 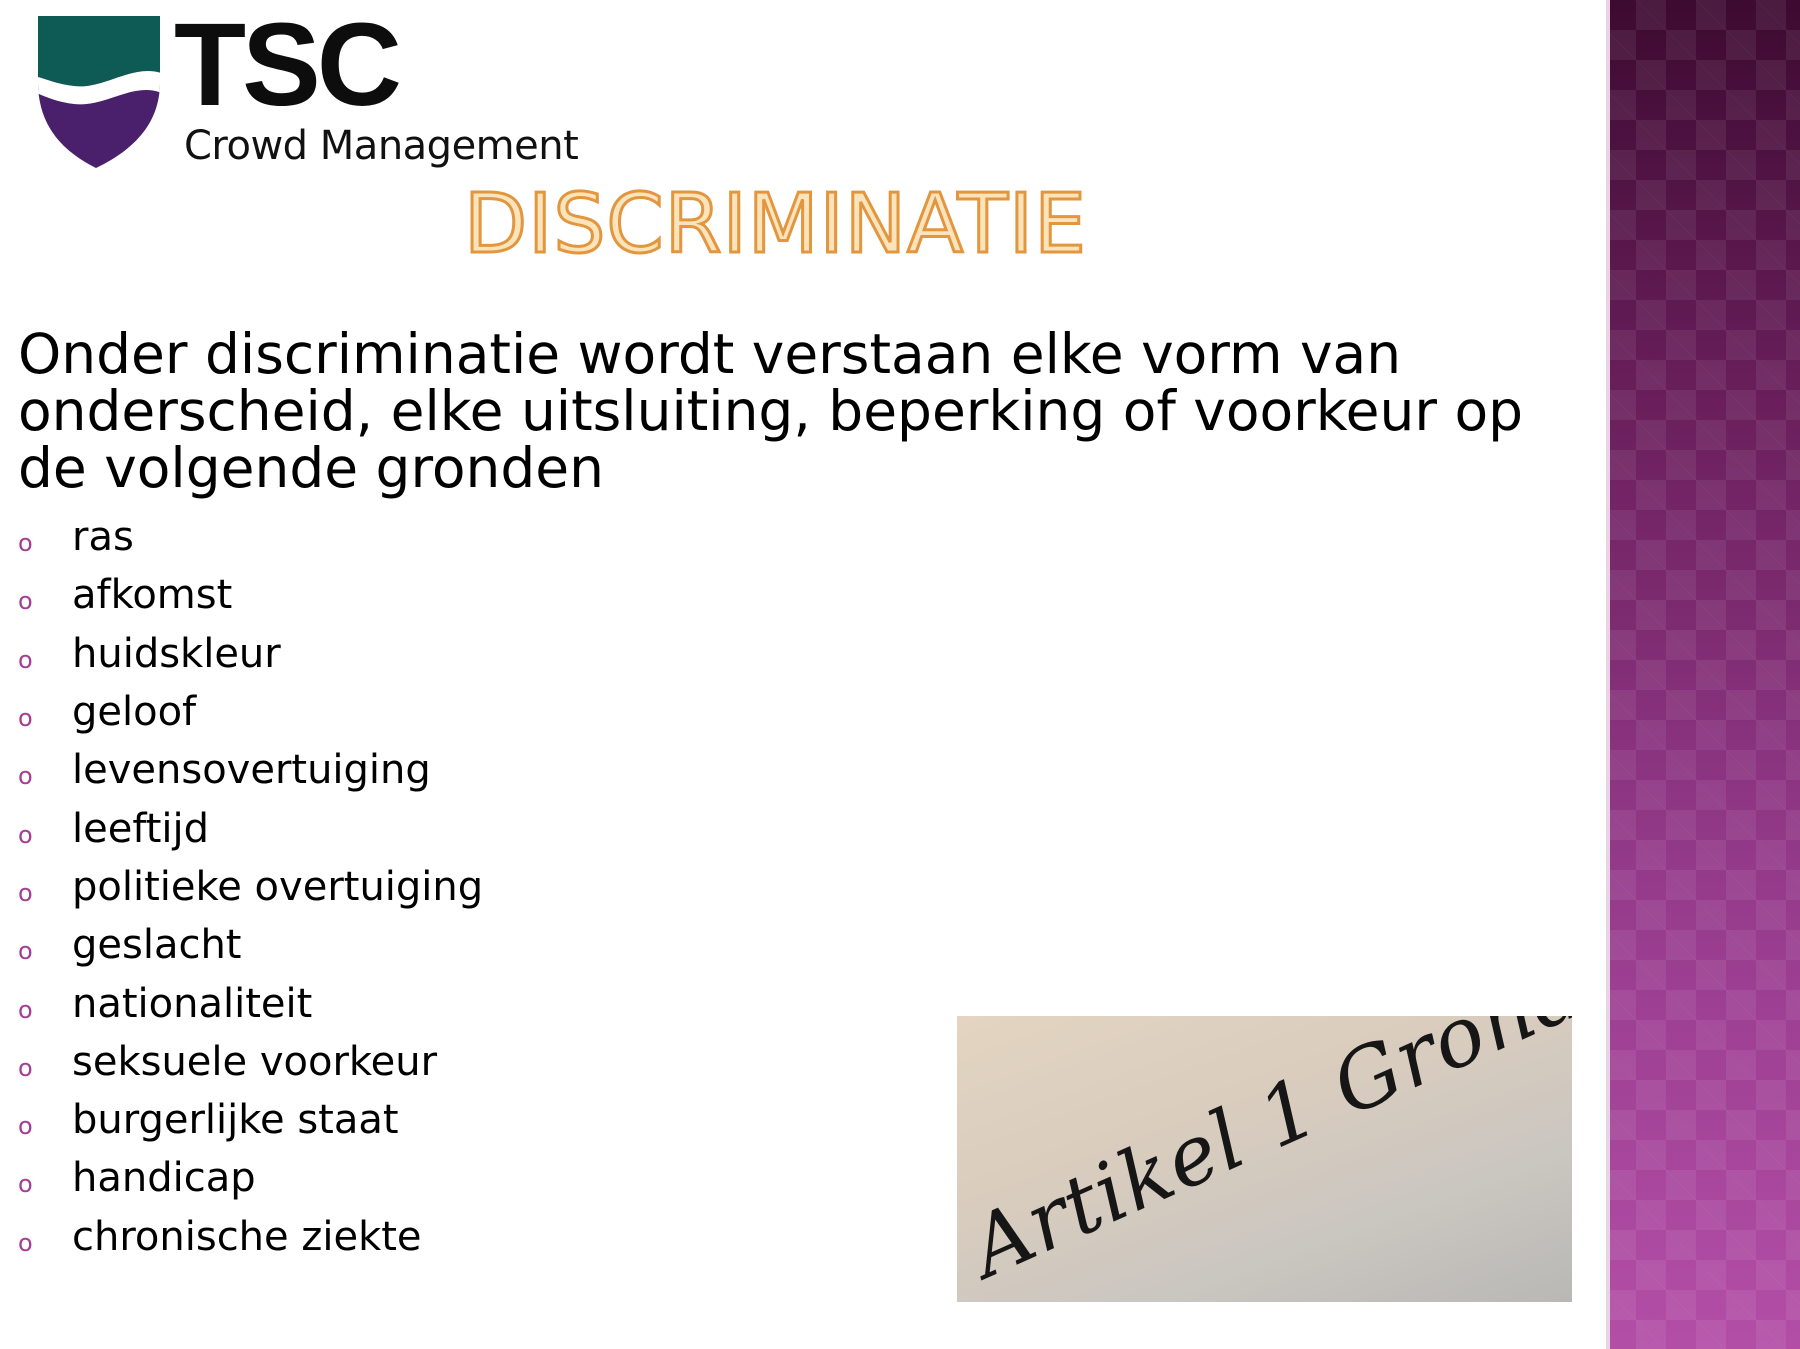 What do you see at coordinates (288, 65) in the screenshot?
I see `logo-wordmark: TSC` at bounding box center [288, 65].